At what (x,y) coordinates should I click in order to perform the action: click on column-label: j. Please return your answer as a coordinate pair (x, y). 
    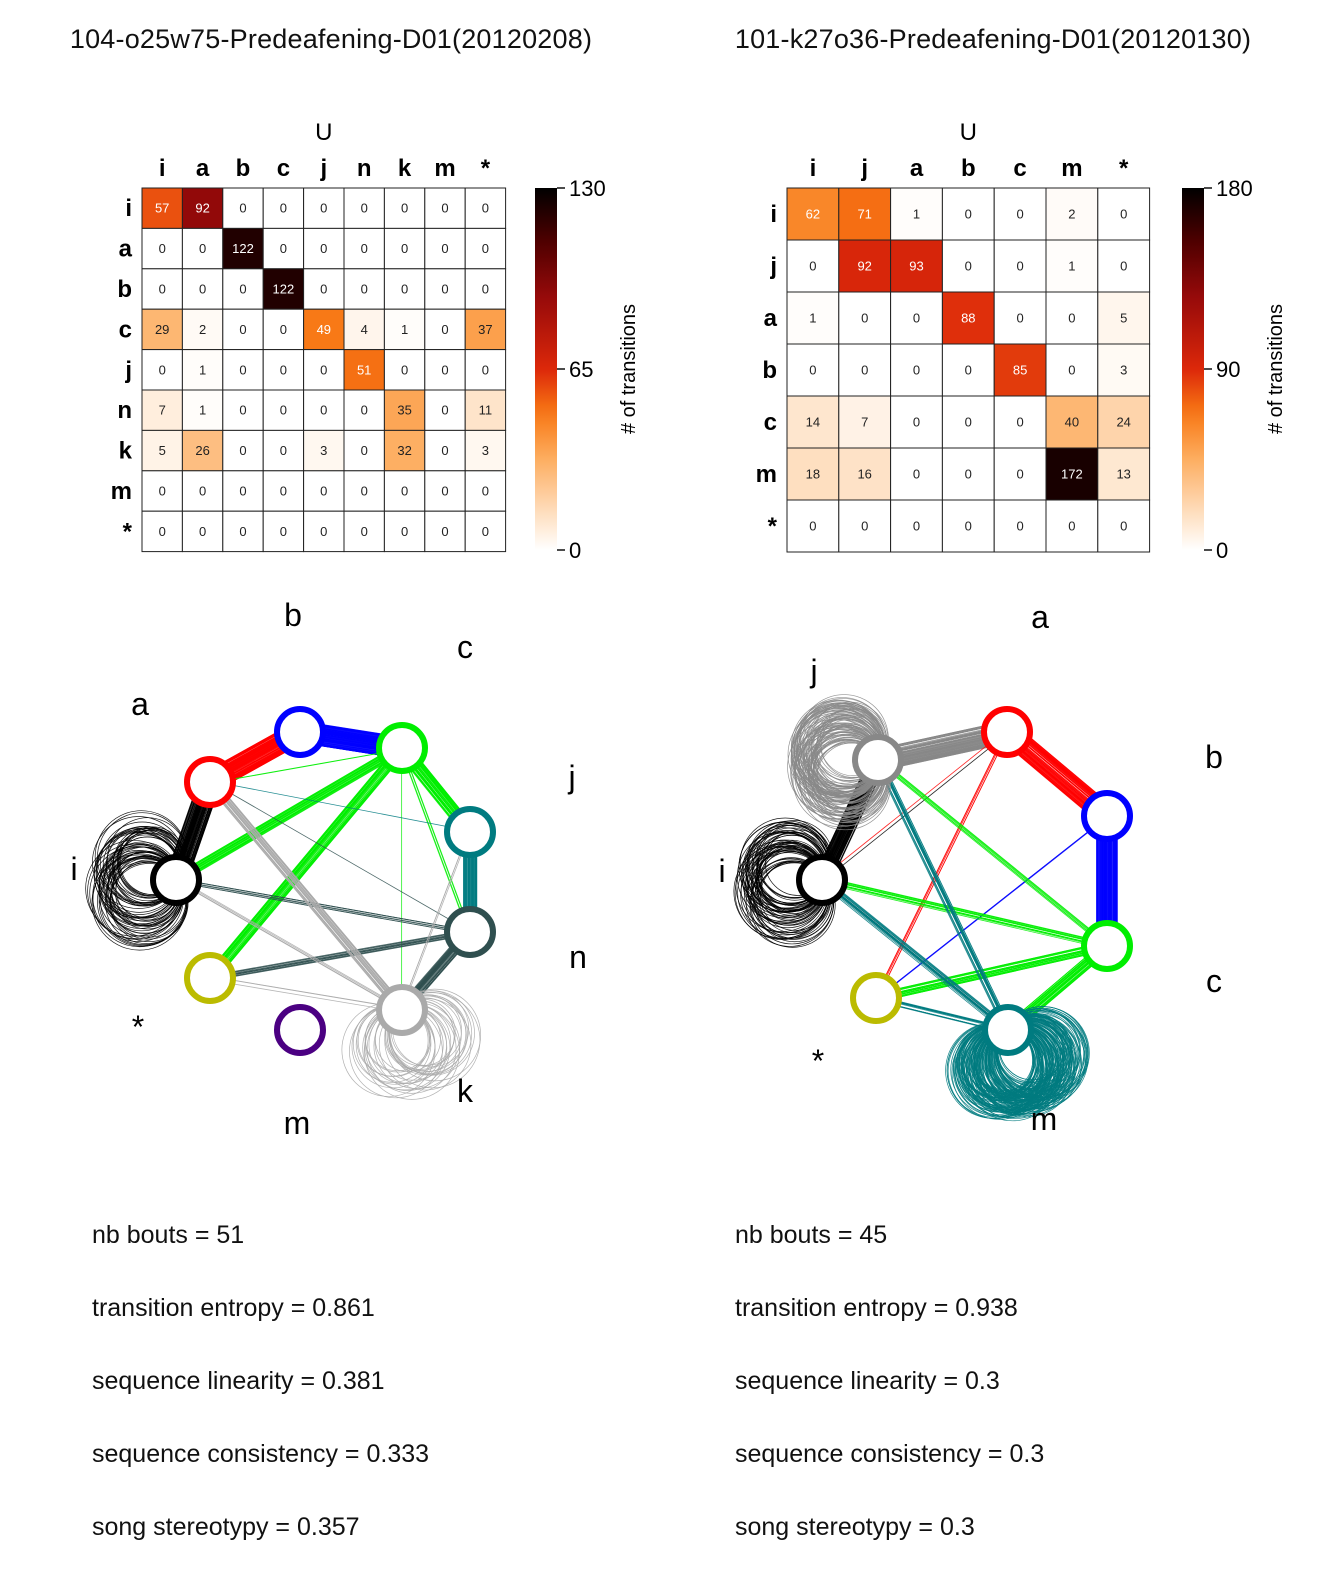
    Looking at the image, I should click on (864, 168).